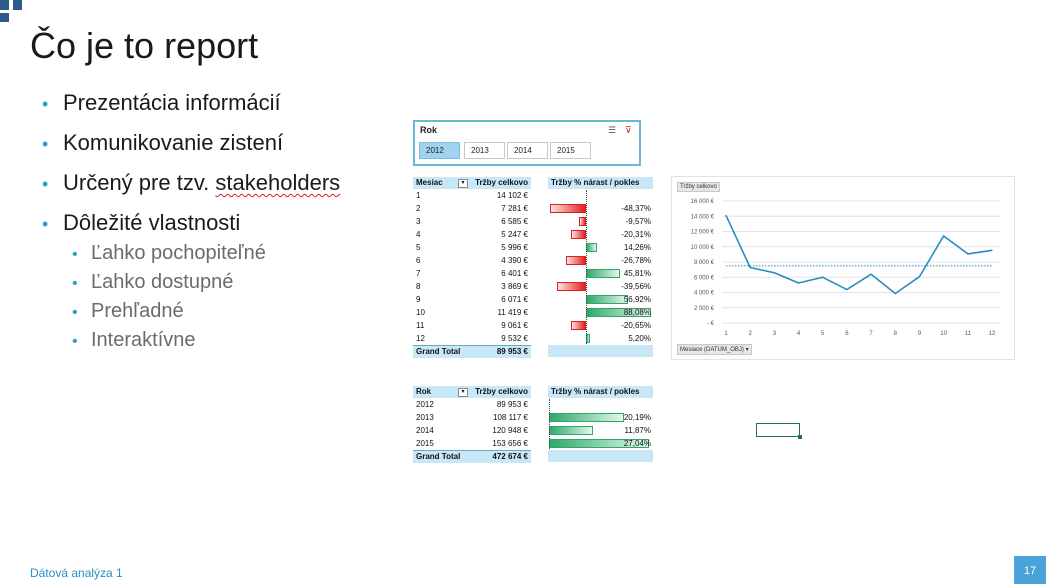  What do you see at coordinates (472, 260) in the screenshot?
I see `table-row: 6 4 390 €` at bounding box center [472, 260].